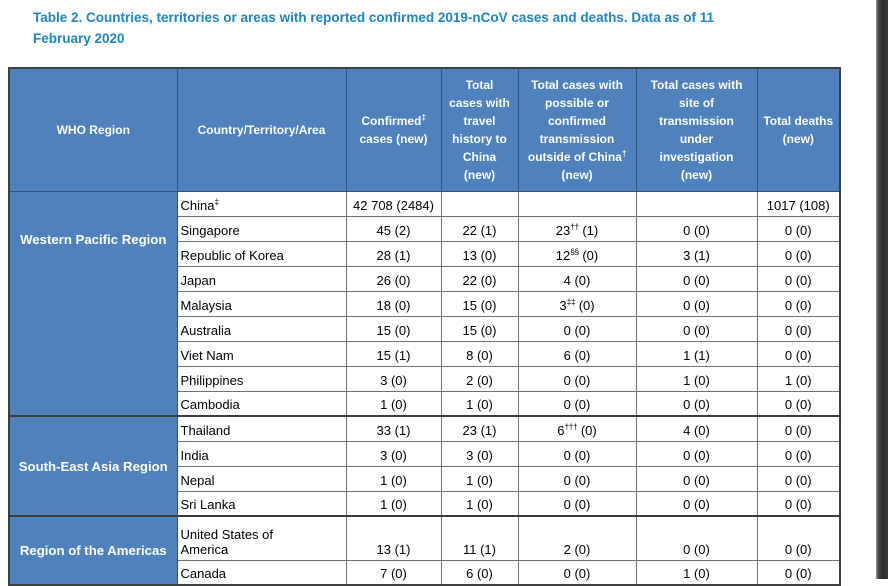 This screenshot has height=586, width=888. What do you see at coordinates (261, 538) in the screenshot?
I see `country-name: United States of America` at bounding box center [261, 538].